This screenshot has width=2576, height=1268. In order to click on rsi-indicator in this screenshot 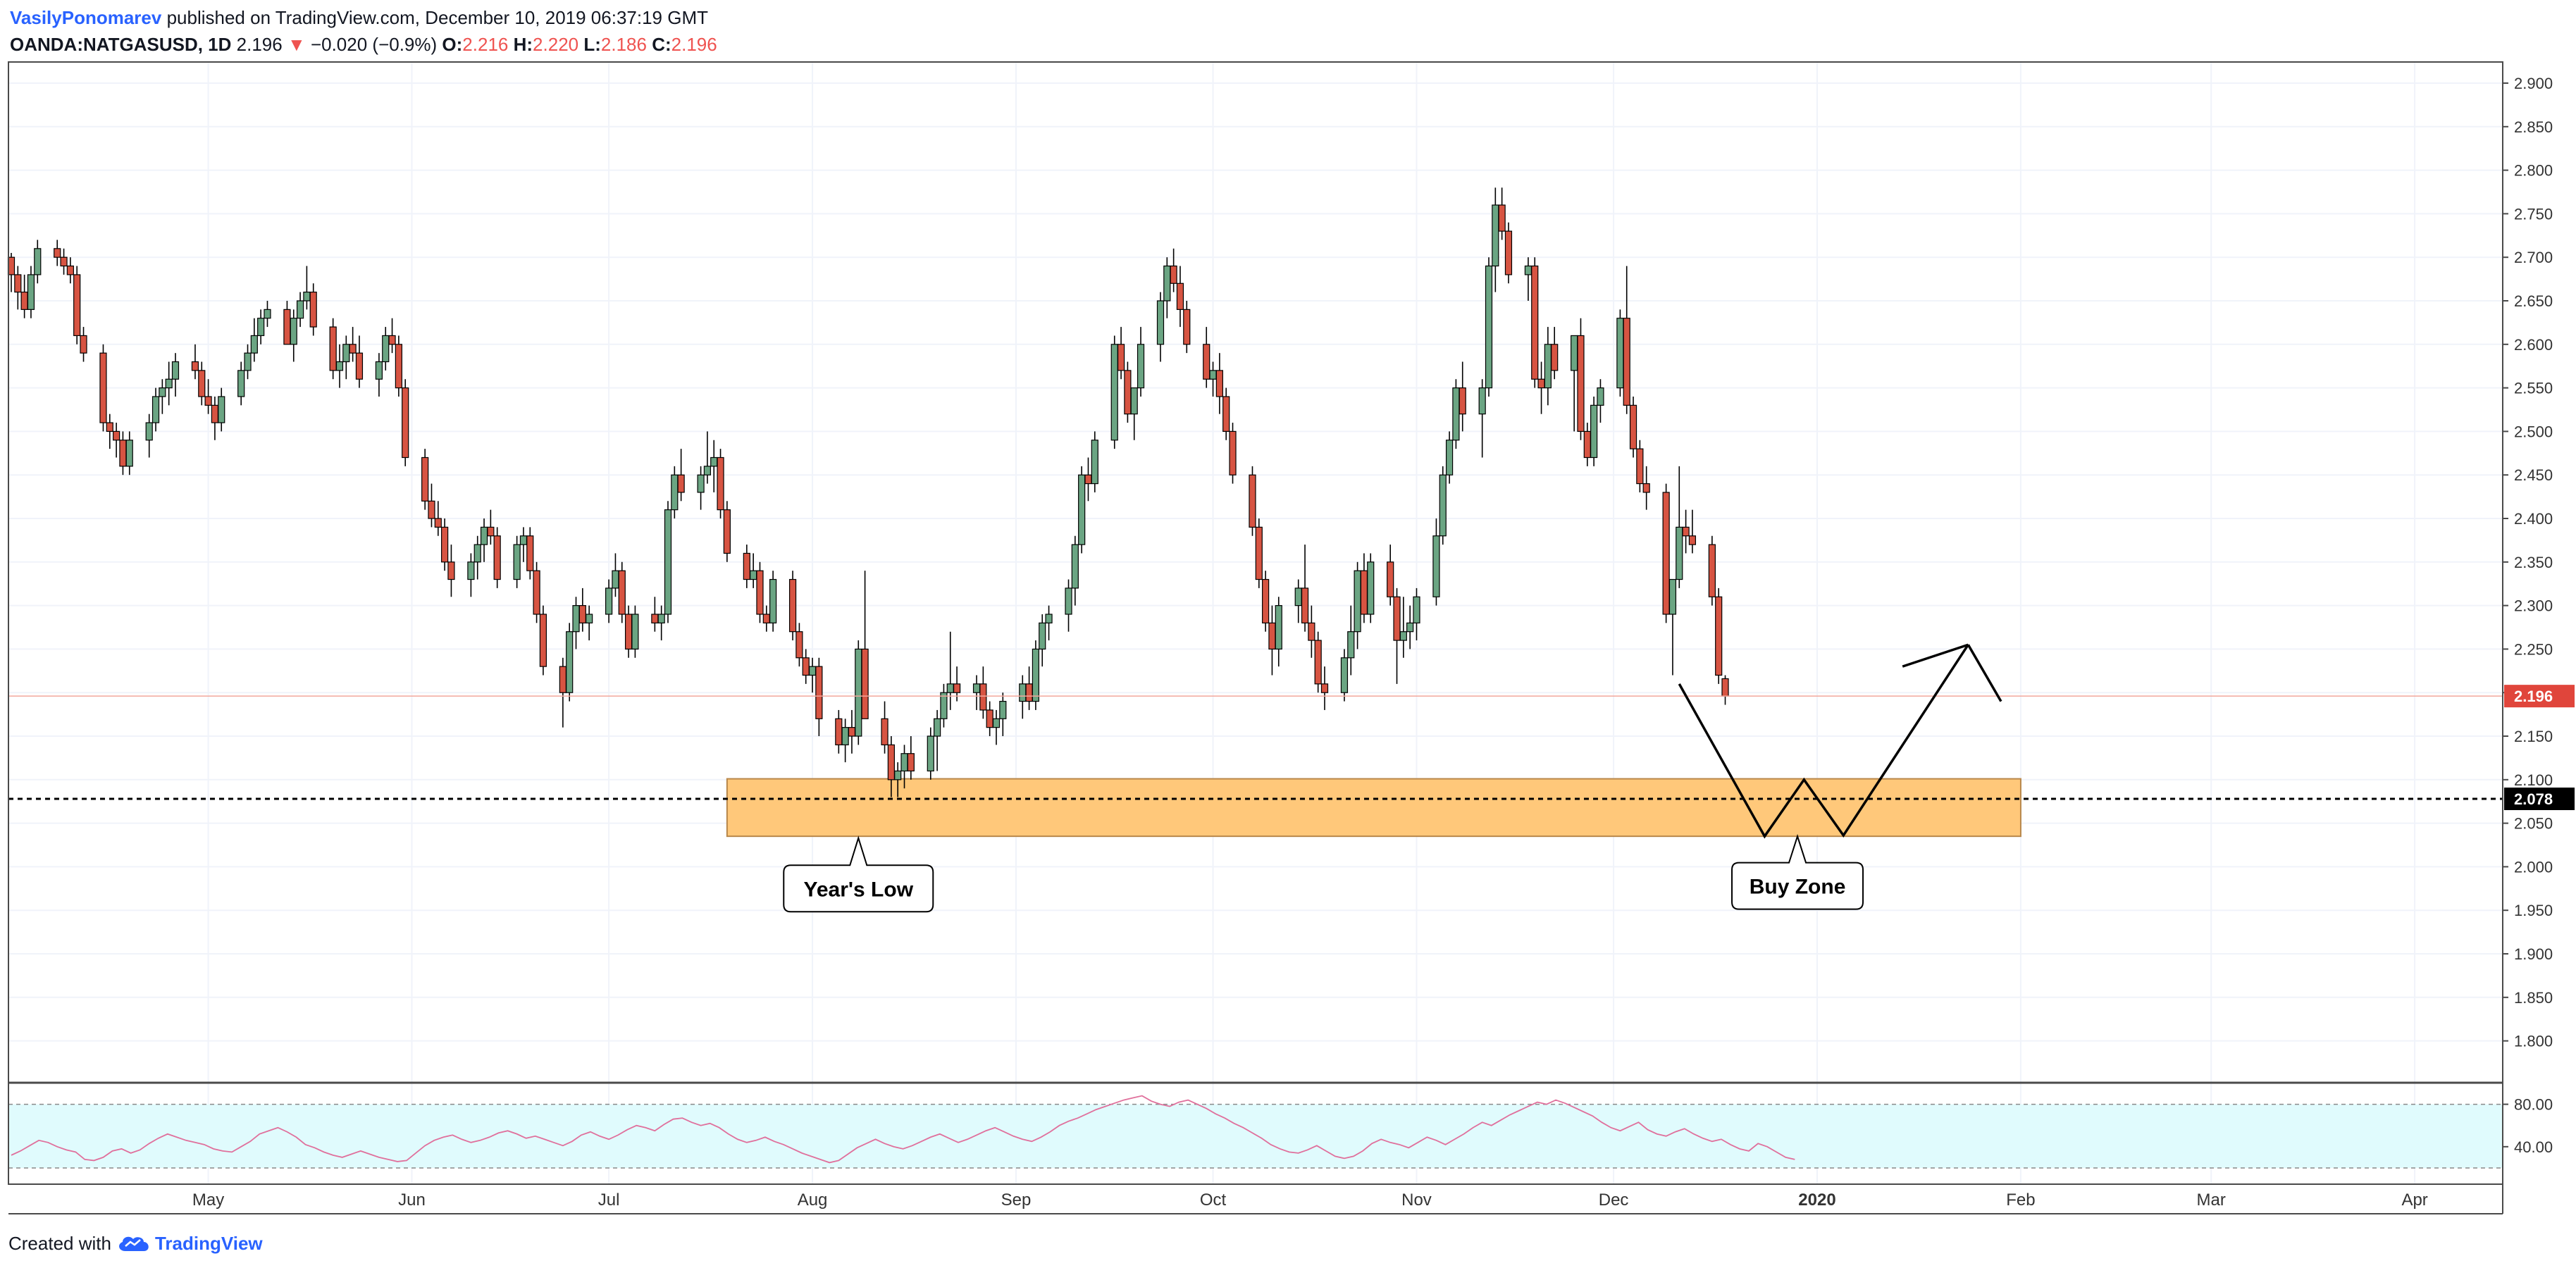, I will do `click(1255, 1132)`.